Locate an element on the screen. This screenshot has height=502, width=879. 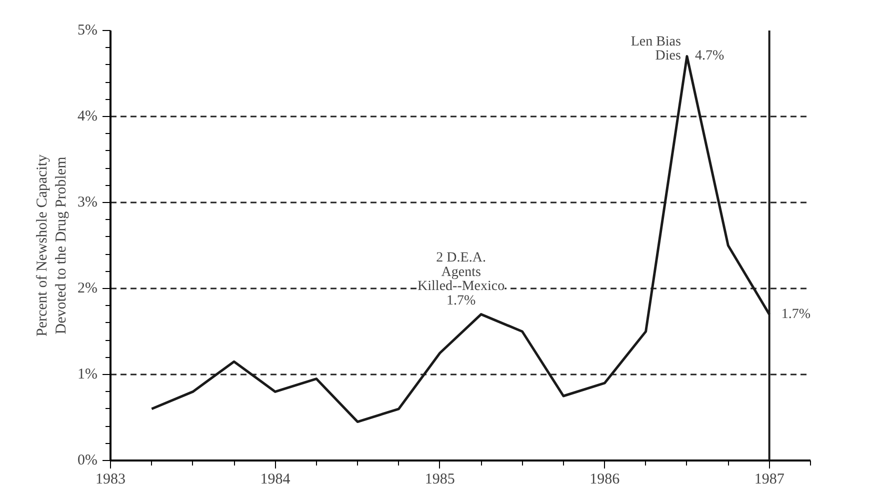
annotation: 1.7% is located at coordinates (796, 314).